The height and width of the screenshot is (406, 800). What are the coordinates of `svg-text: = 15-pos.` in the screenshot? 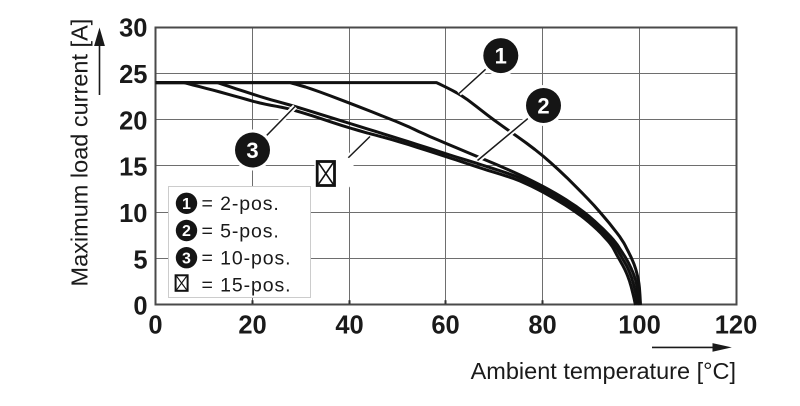 It's located at (247, 286).